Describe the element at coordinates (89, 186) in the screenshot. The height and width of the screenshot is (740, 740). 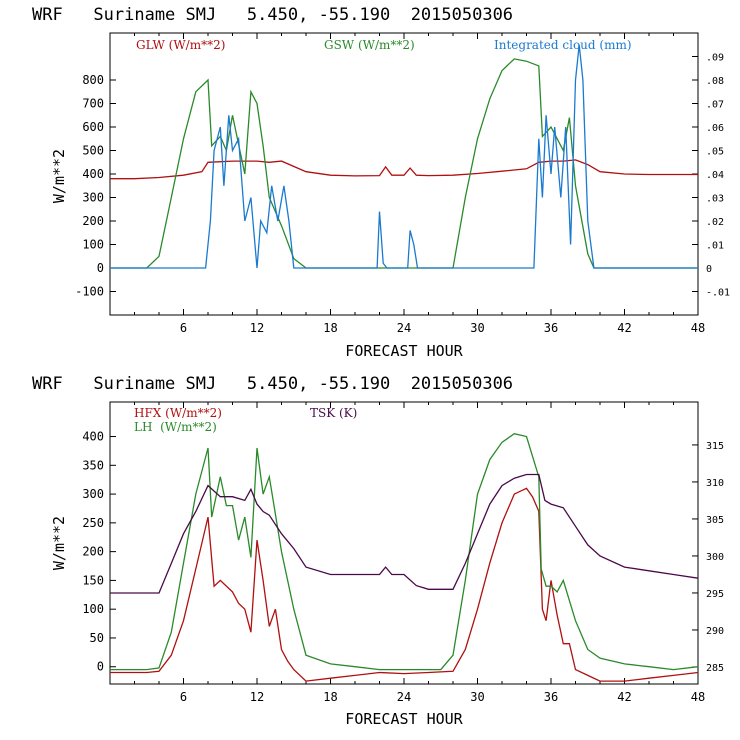
I see `y-tick-labels: 800 700 600 500 400 300 200 100 0 -100` at that location.